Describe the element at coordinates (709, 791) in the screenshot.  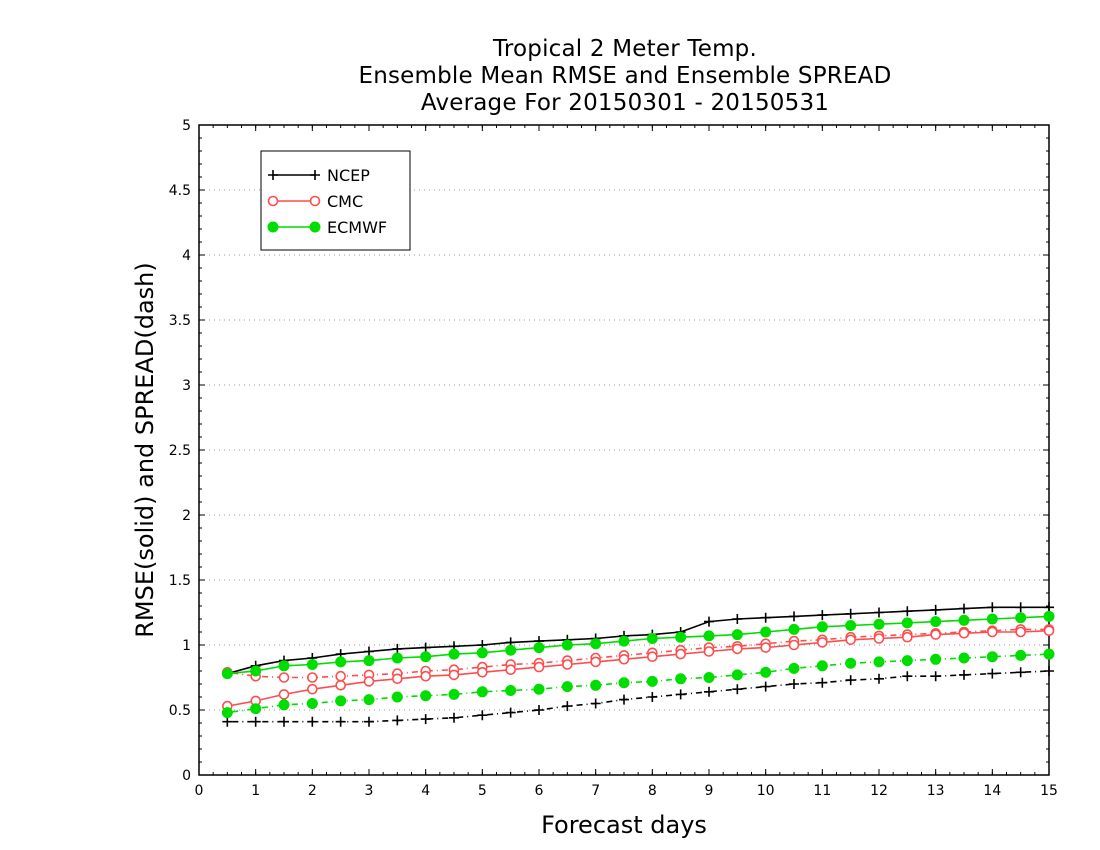
I see `x-tick-label: 9` at that location.